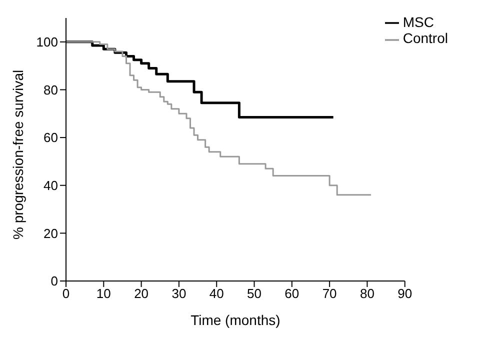 Image resolution: width=496 pixels, height=343 pixels. I want to click on y-axis-title: % progression-free survival, so click(18, 155).